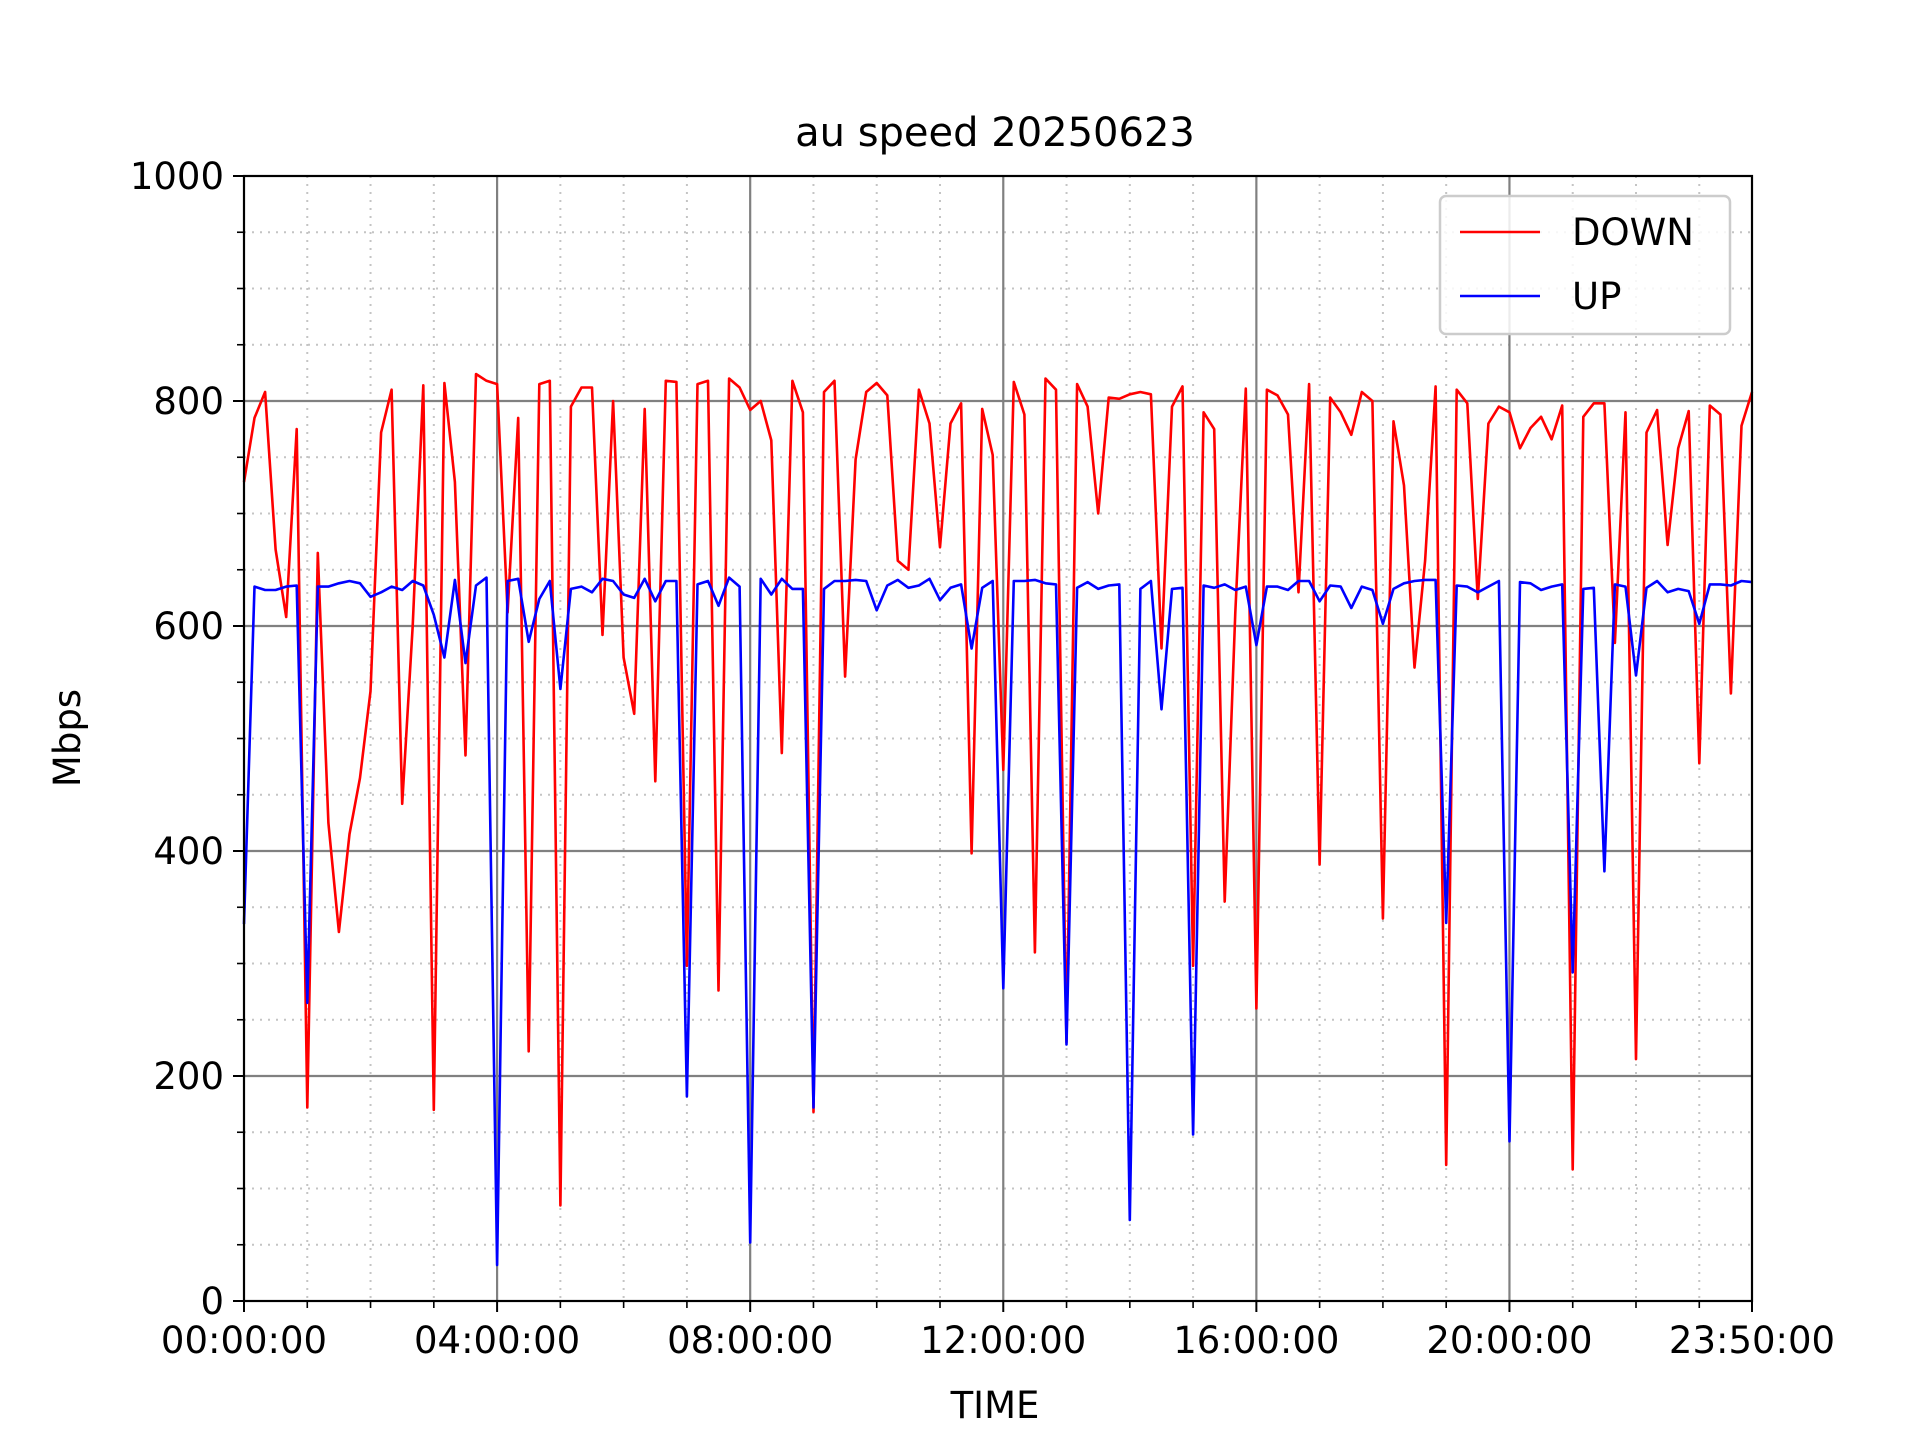 The width and height of the screenshot is (1920, 1444). What do you see at coordinates (1003, 1340) in the screenshot?
I see `x-tick-label: 12:00:00` at bounding box center [1003, 1340].